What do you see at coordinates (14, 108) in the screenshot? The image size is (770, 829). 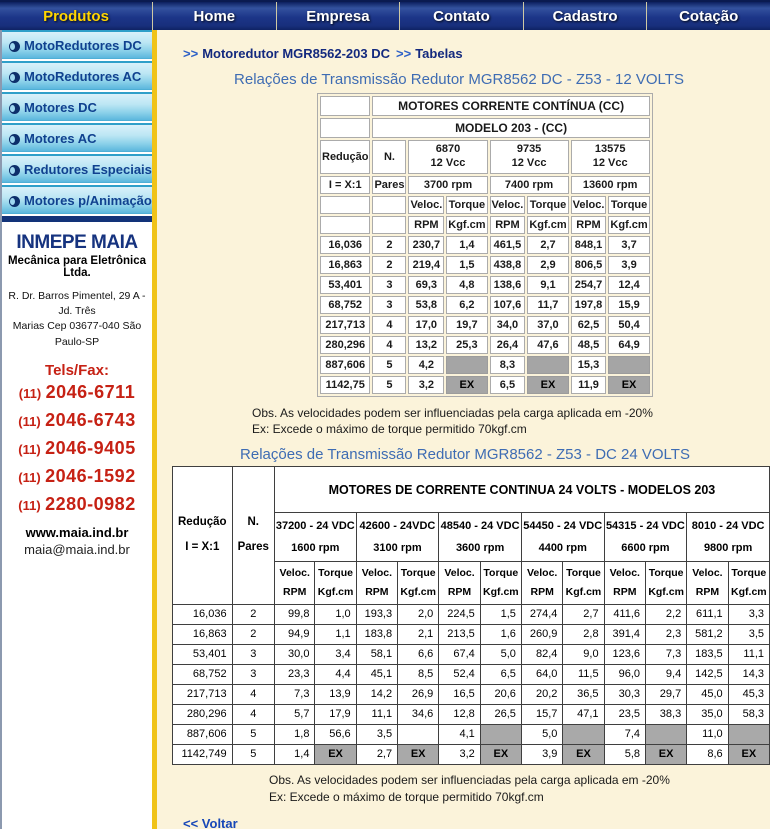 I see `bullet-icon` at bounding box center [14, 108].